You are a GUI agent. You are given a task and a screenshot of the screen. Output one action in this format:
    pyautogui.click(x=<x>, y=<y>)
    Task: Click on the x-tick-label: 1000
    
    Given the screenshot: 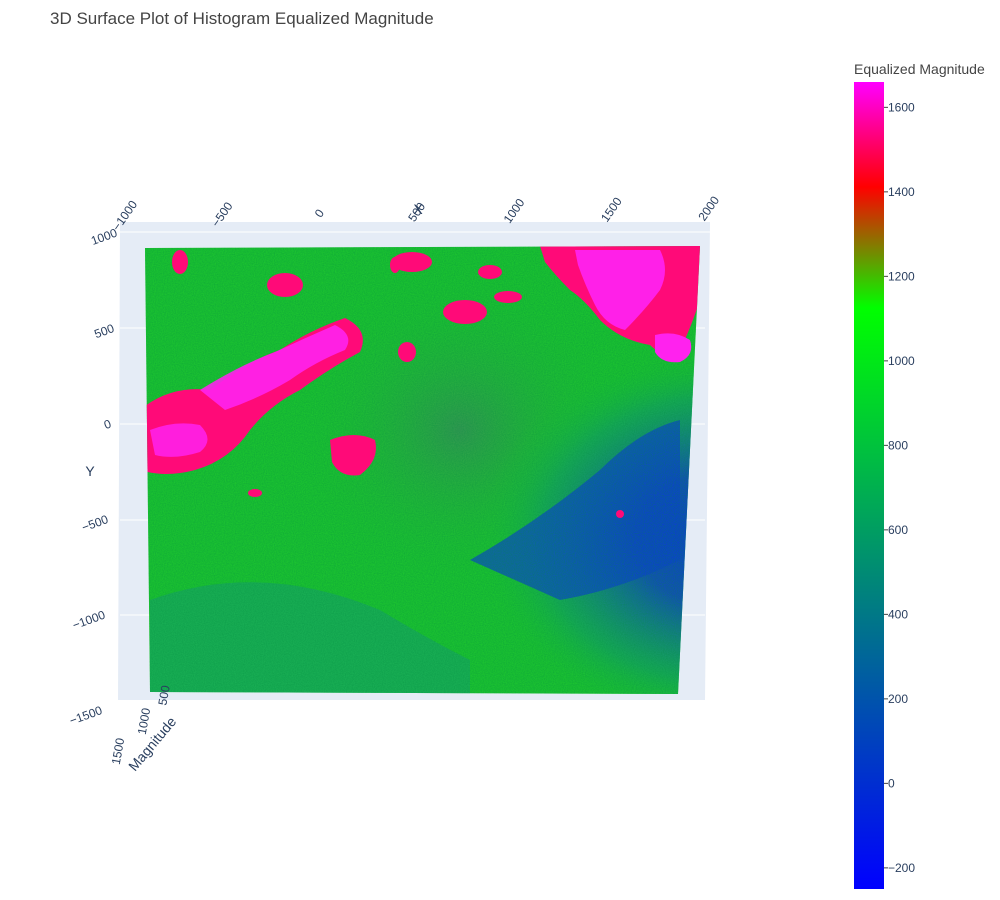 What is the action you would take?
    pyautogui.click(x=514, y=211)
    